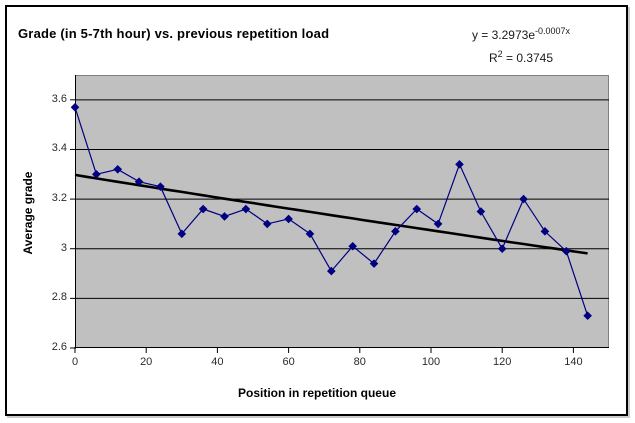 This screenshot has height=423, width=635. I want to click on x-tick-label: 100, so click(431, 362).